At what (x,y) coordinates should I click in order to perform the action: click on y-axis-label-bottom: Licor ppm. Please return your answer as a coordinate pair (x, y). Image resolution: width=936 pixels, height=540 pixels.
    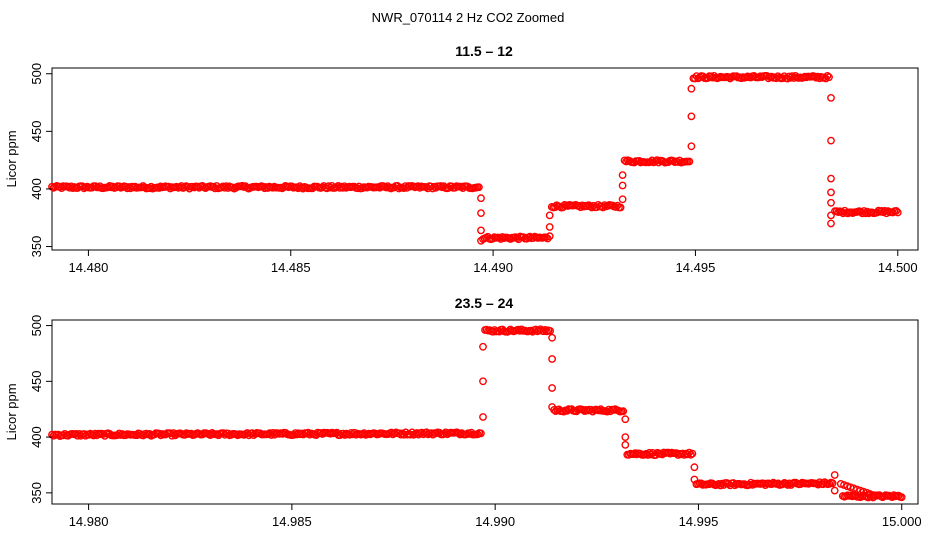
    Looking at the image, I should click on (11, 411).